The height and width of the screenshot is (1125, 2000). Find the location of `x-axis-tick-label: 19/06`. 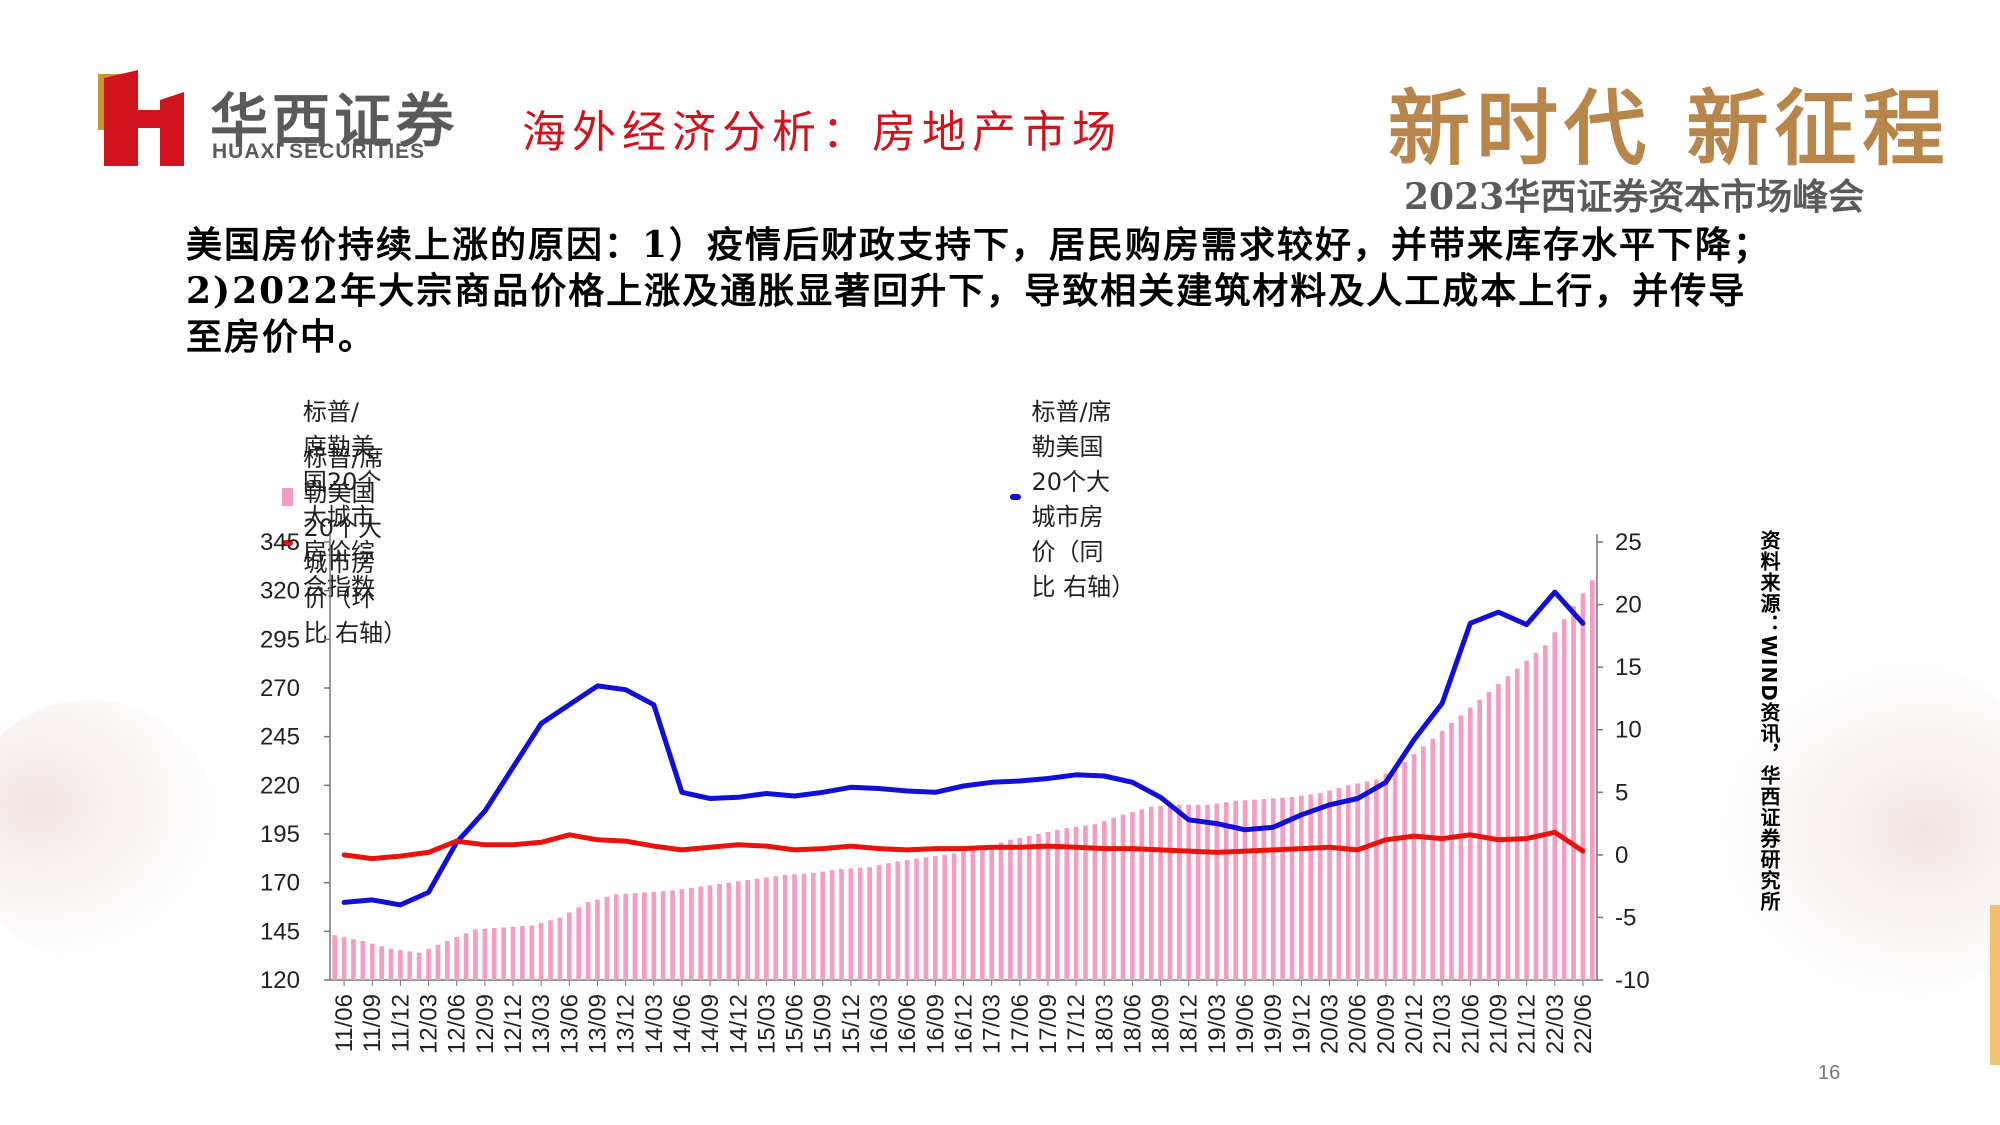

x-axis-tick-label: 19/06 is located at coordinates (1245, 1024).